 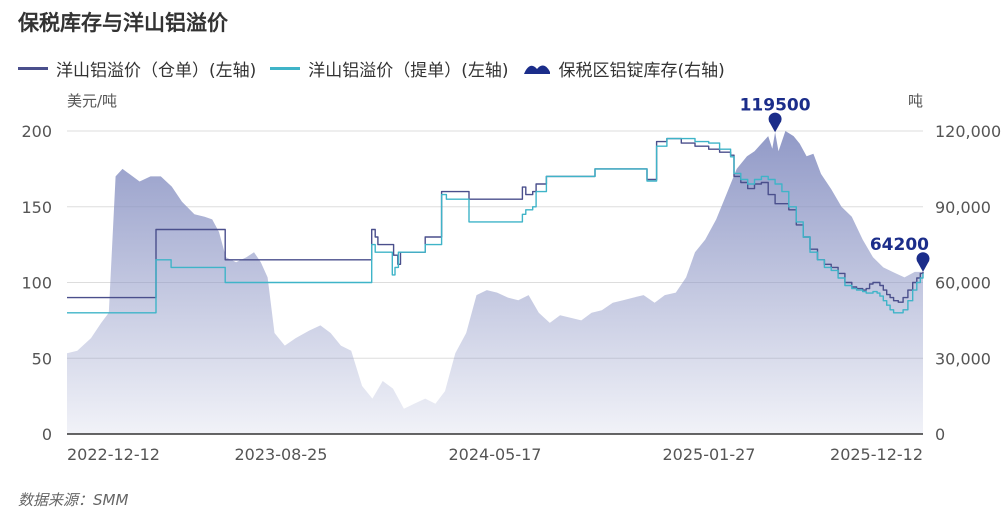 What do you see at coordinates (968, 131) in the screenshot?
I see `right-tick-label: 120,000` at bounding box center [968, 131].